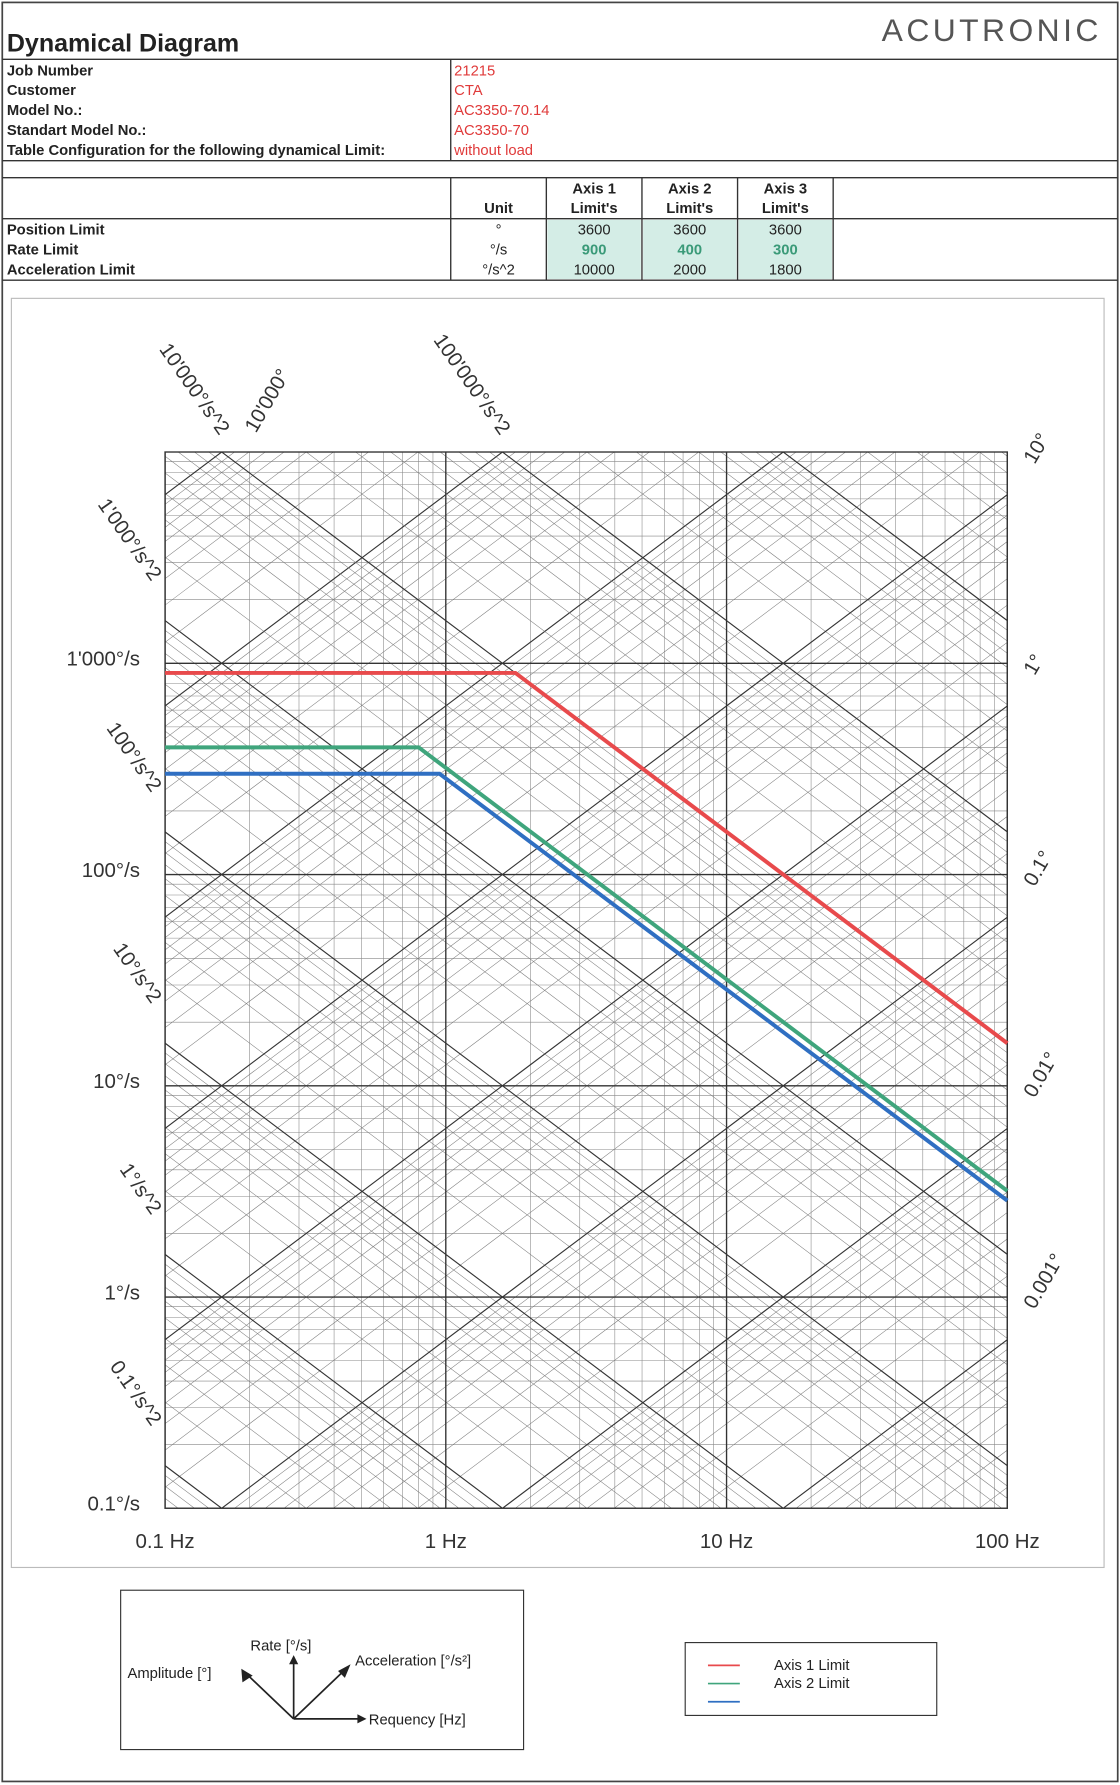 Image resolution: width=1120 pixels, height=1785 pixels. What do you see at coordinates (560, 169) in the screenshot?
I see `table-lines` at bounding box center [560, 169].